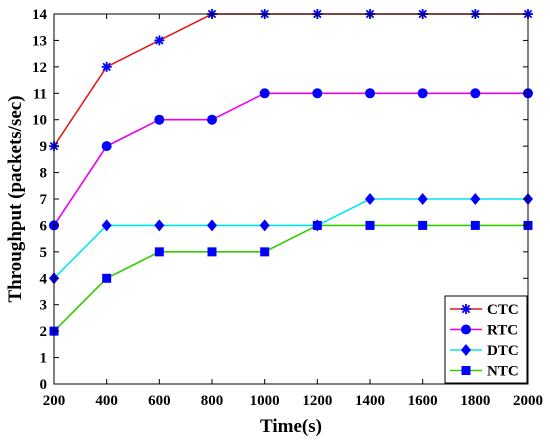  What do you see at coordinates (528, 401) in the screenshot?
I see `x-tick-label: 2000` at bounding box center [528, 401].